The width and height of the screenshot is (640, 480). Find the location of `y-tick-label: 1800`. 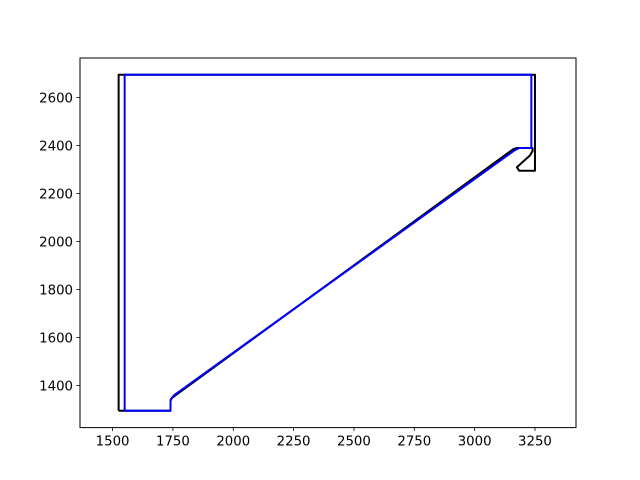

y-tick-label: 1800 is located at coordinates (56, 290).